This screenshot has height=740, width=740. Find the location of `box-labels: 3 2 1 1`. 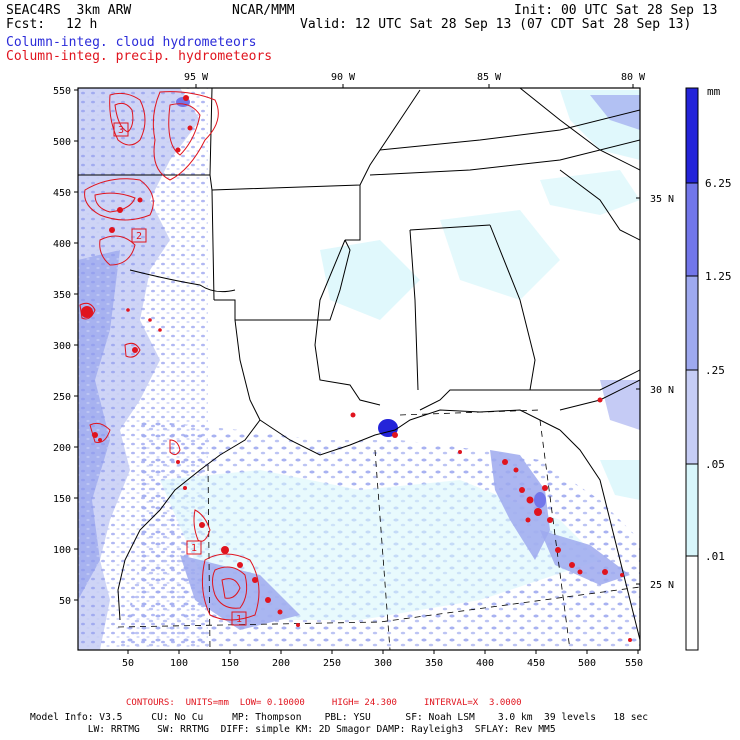

box-labels: 3 2 1 1 is located at coordinates (180, 375).